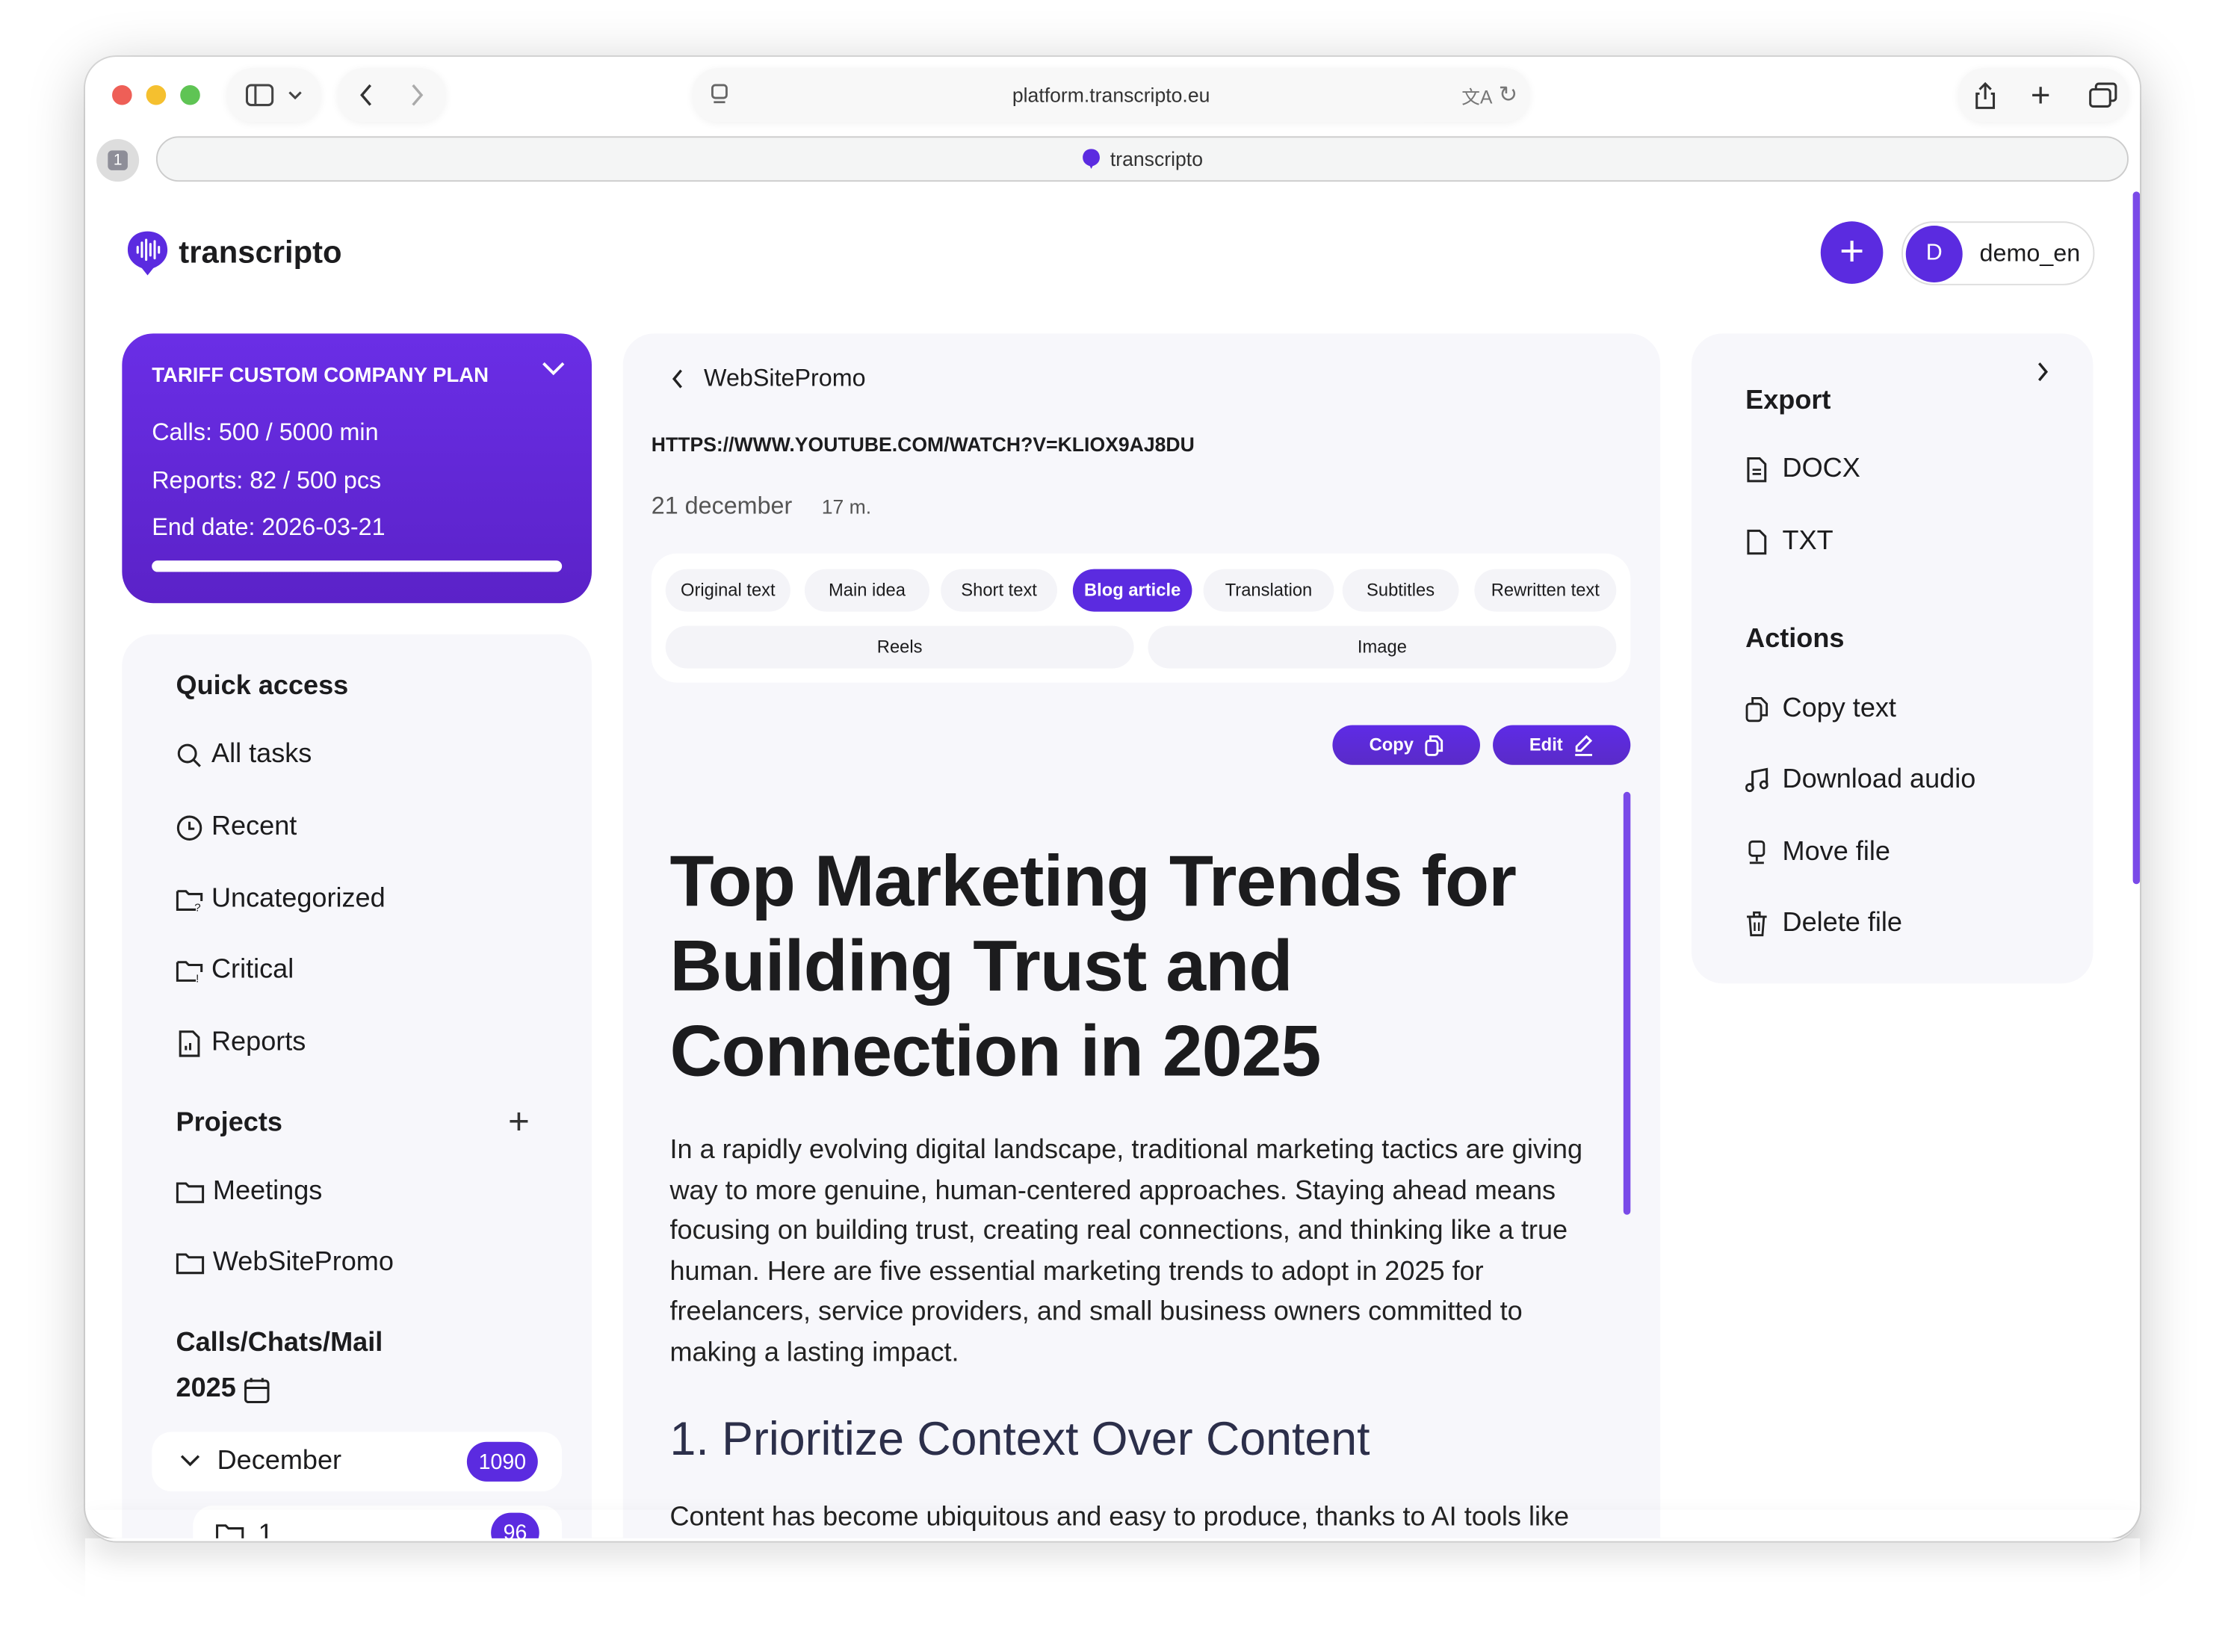 This screenshot has width=2225, height=1652. Describe the element at coordinates (241, 1043) in the screenshot. I see `sidebar-item-reports: Reports` at that location.